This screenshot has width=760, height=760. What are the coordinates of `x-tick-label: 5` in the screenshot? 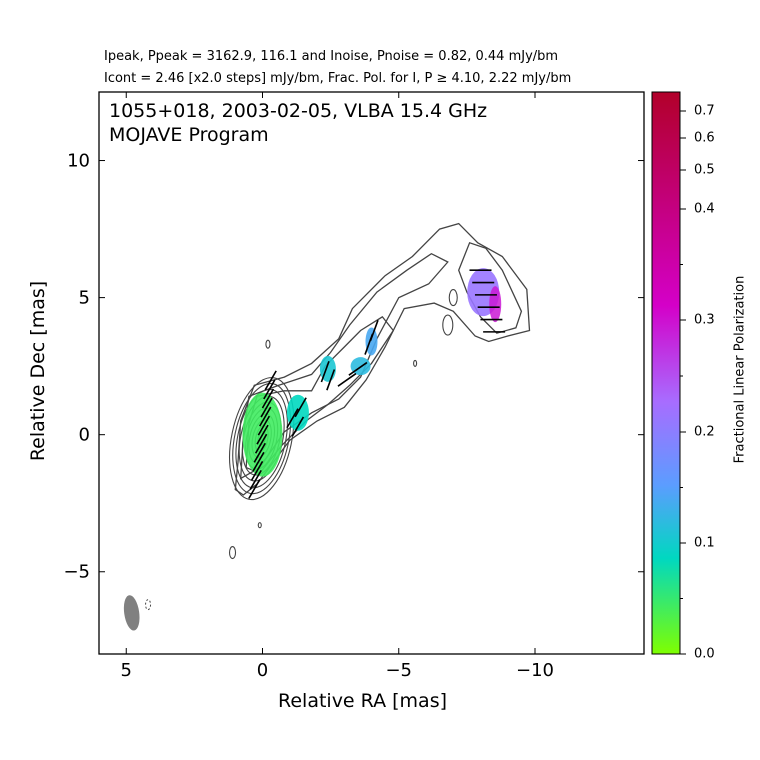 It's located at (126, 670).